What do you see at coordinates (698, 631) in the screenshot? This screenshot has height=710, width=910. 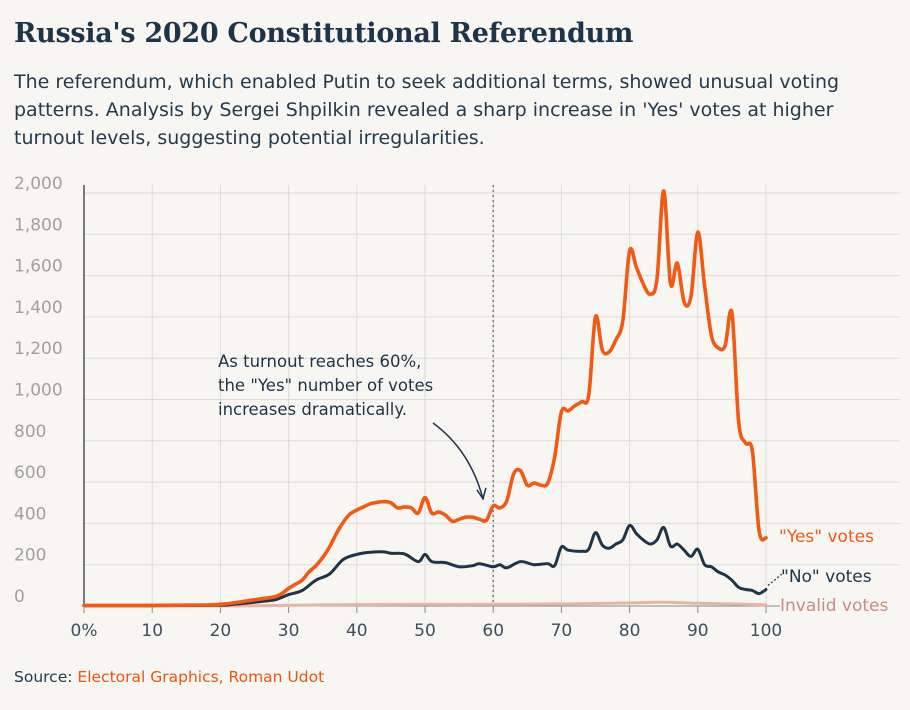 I see `x-tick-label: 90` at bounding box center [698, 631].